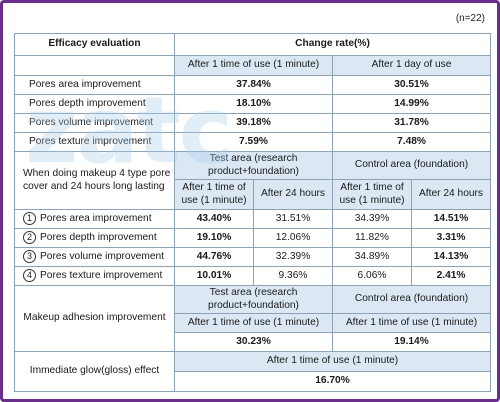 The width and height of the screenshot is (500, 402). I want to click on value-cell: 43.40%, so click(214, 219).